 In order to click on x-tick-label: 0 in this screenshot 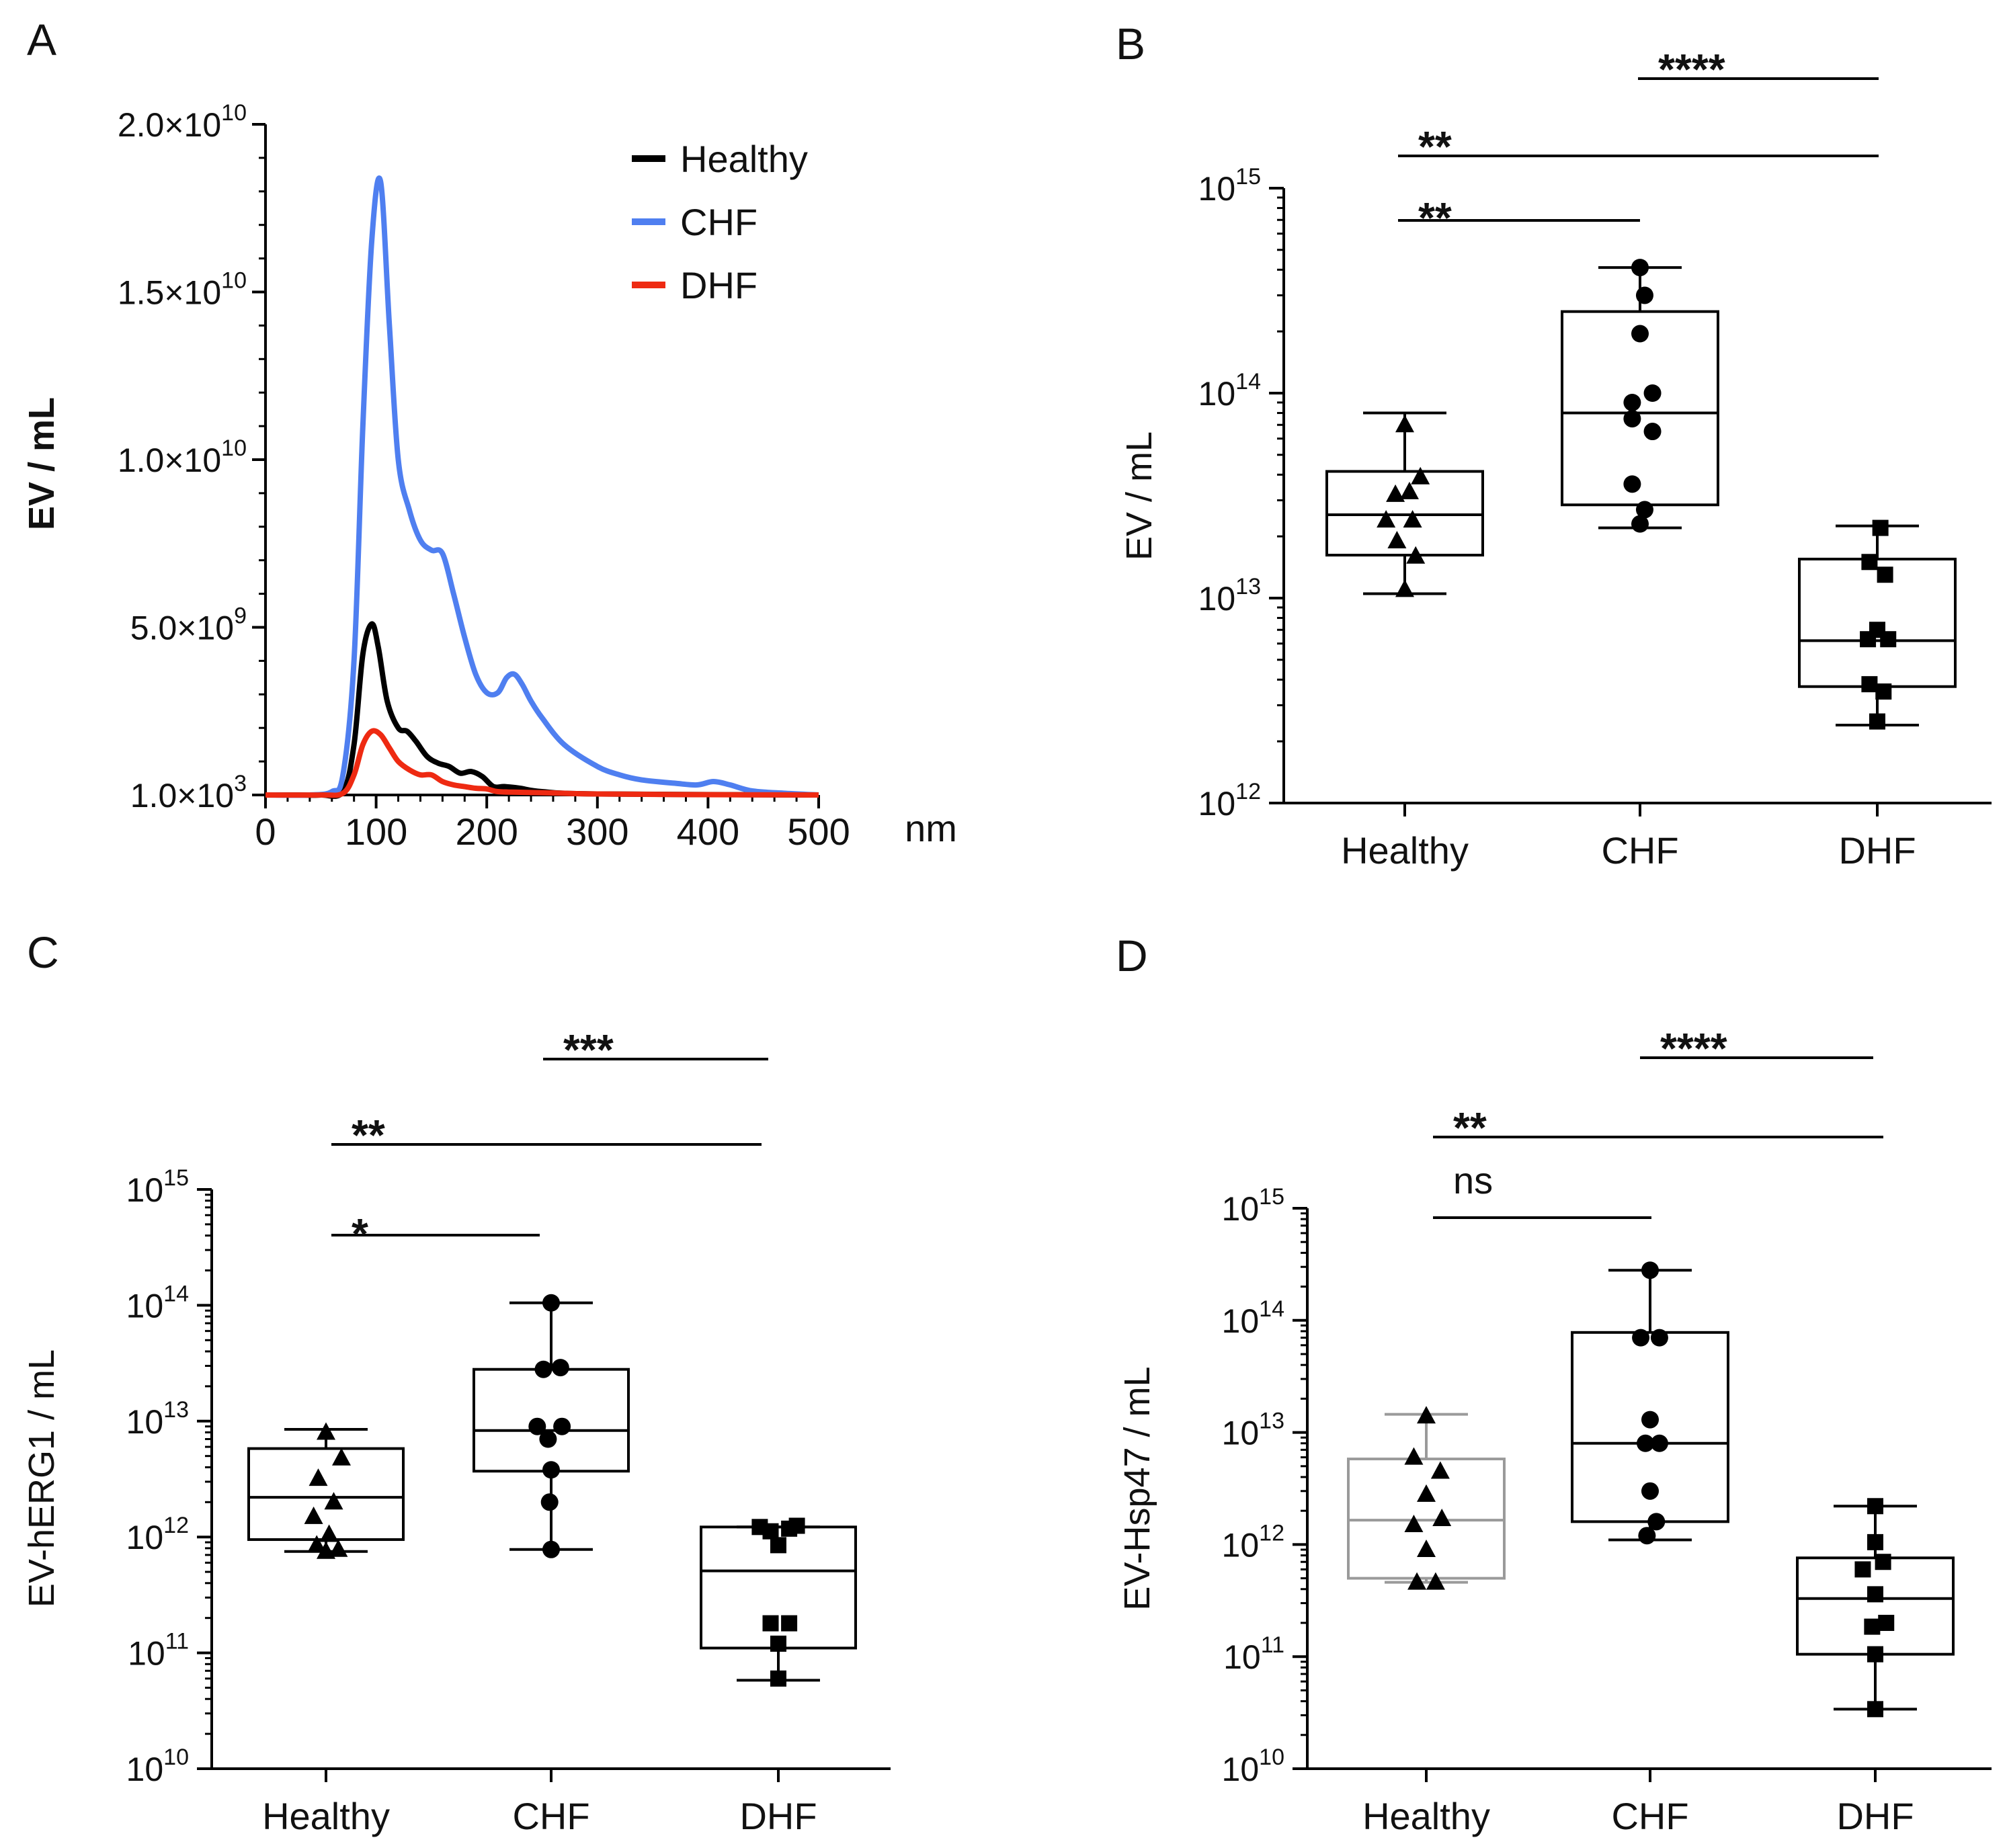, I will do `click(265, 832)`.